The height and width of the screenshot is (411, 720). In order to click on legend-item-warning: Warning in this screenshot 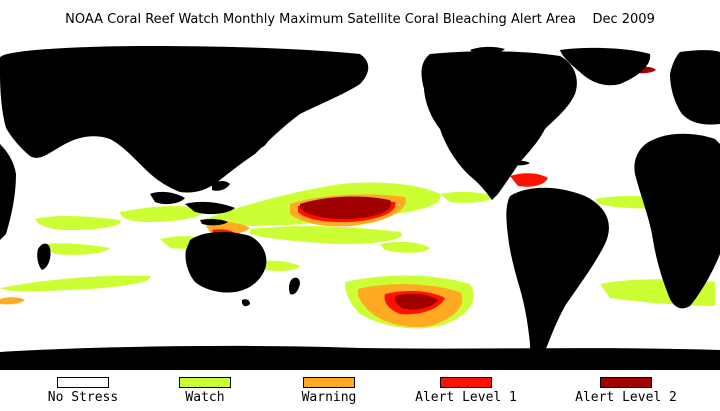, I will do `click(329, 392)`.